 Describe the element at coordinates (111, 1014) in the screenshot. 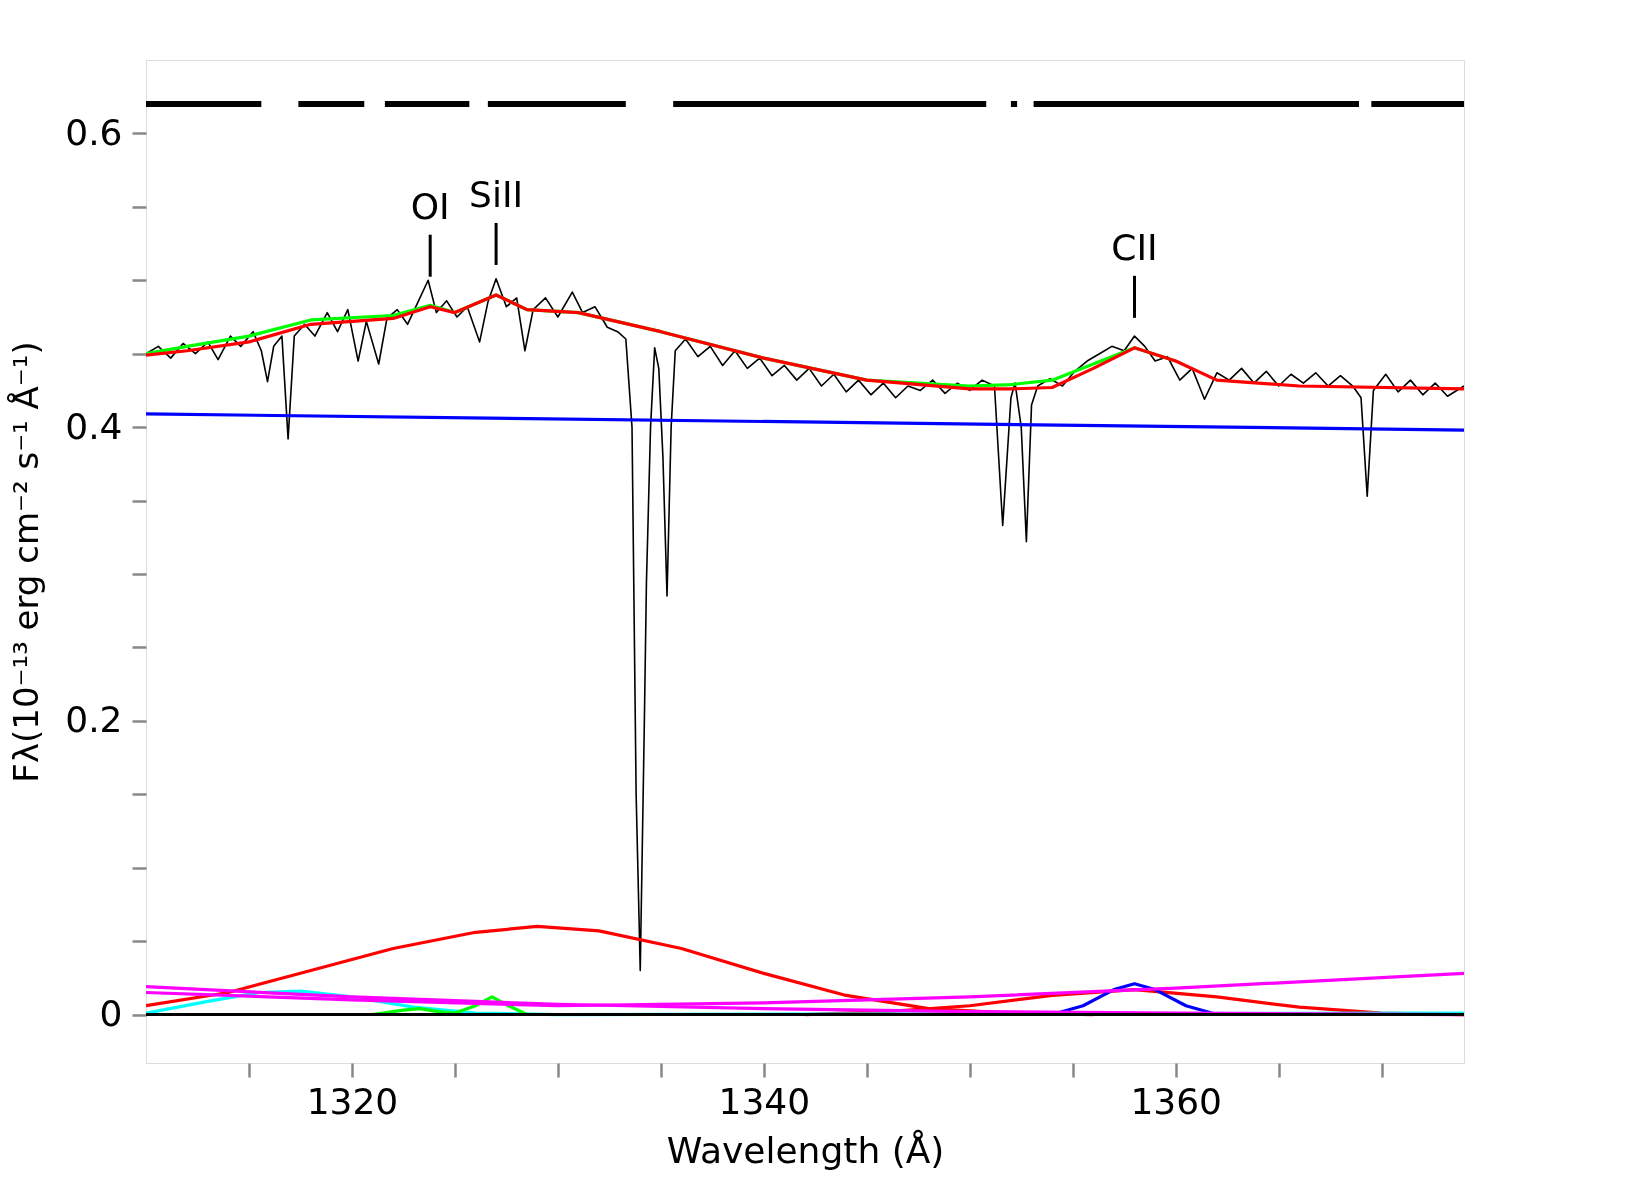

I see `y-tick-label: 0` at that location.